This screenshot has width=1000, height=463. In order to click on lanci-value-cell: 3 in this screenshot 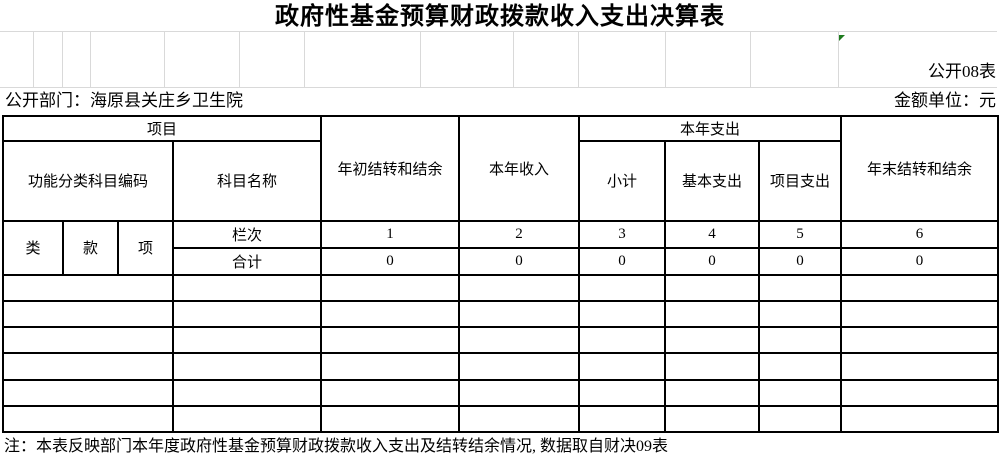, I will do `click(622, 234)`.